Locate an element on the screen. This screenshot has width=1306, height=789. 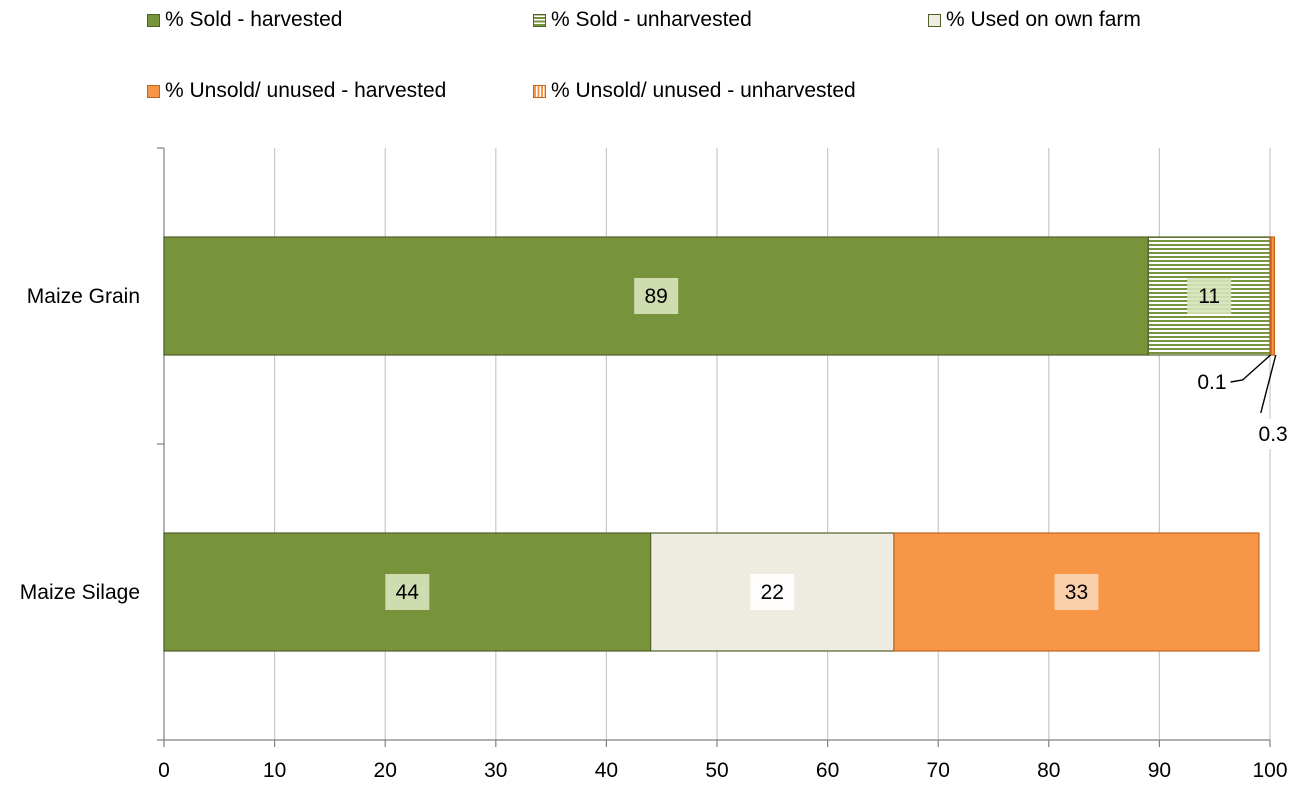
legend-item-unsold-unused-harvested: % Unsold/ unused - harvested is located at coordinates (296, 91).